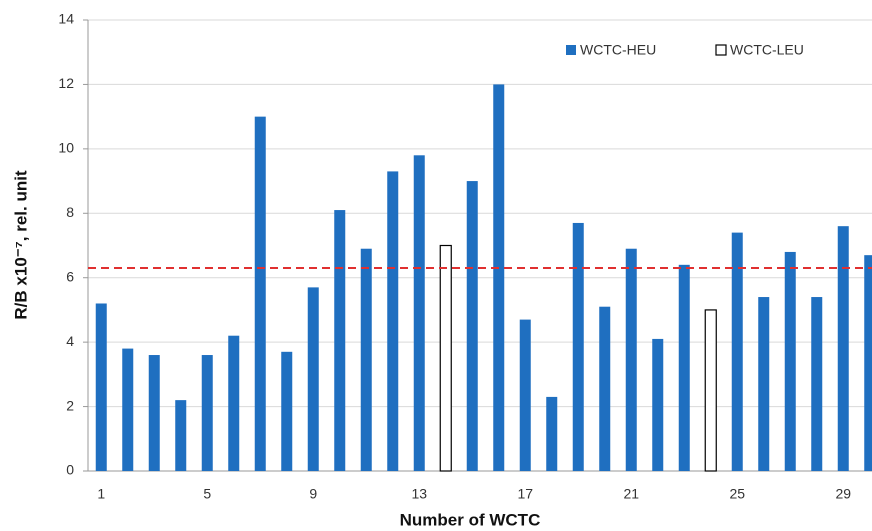 The height and width of the screenshot is (531, 872). What do you see at coordinates (66, 19) in the screenshot?
I see `y-tick-label: 14` at bounding box center [66, 19].